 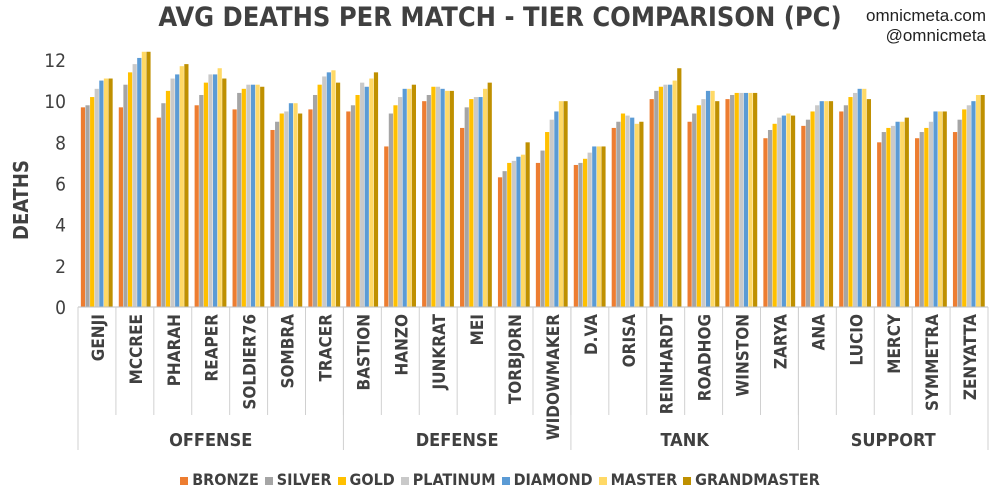 I want to click on x-tick-label: GENJI, so click(x=99, y=337).